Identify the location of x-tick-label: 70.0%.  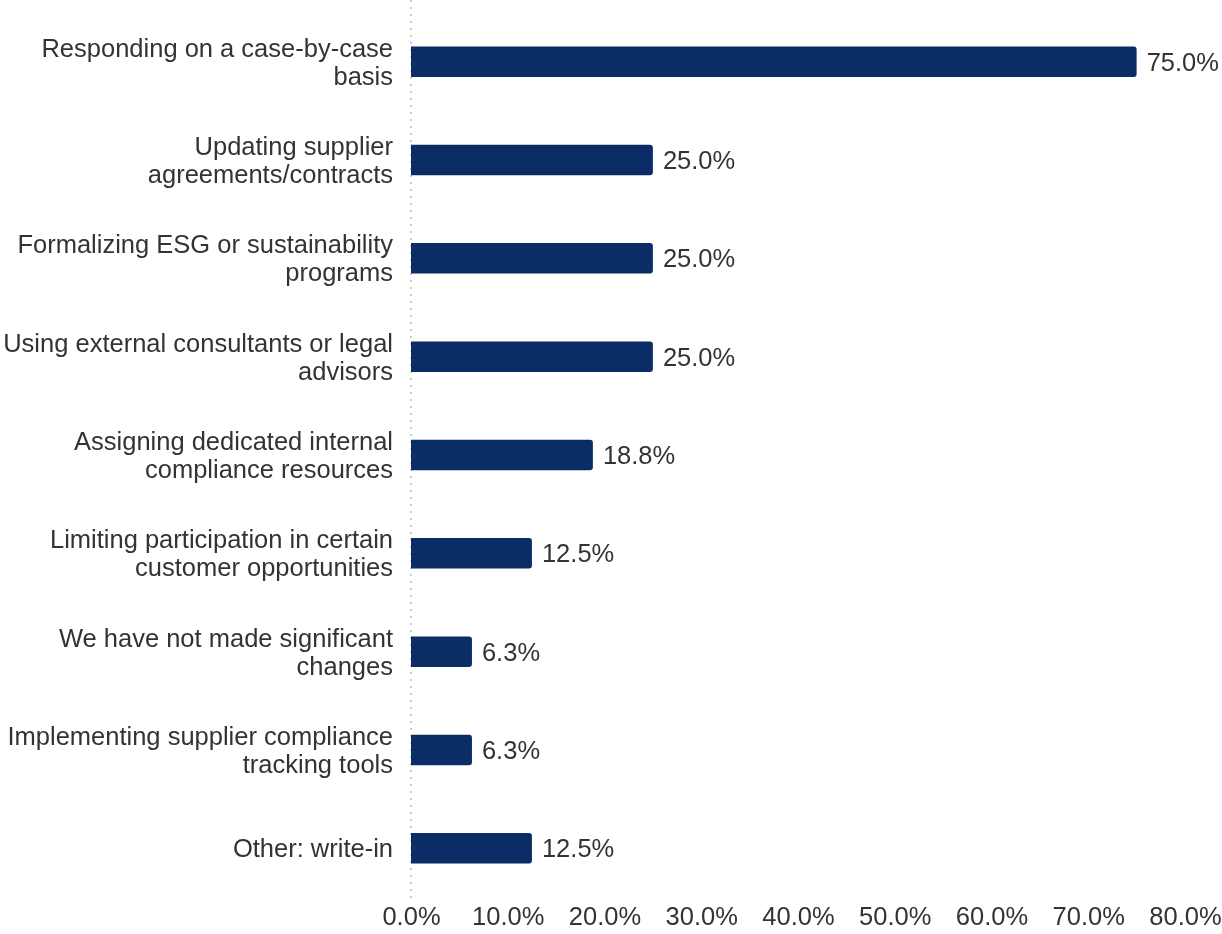
(1088, 916).